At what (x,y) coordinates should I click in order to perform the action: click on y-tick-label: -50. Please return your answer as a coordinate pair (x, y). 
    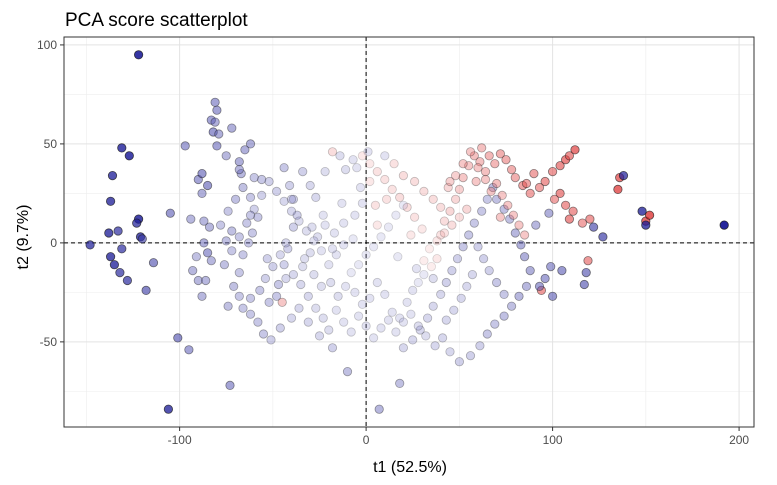
    Looking at the image, I should click on (49, 342).